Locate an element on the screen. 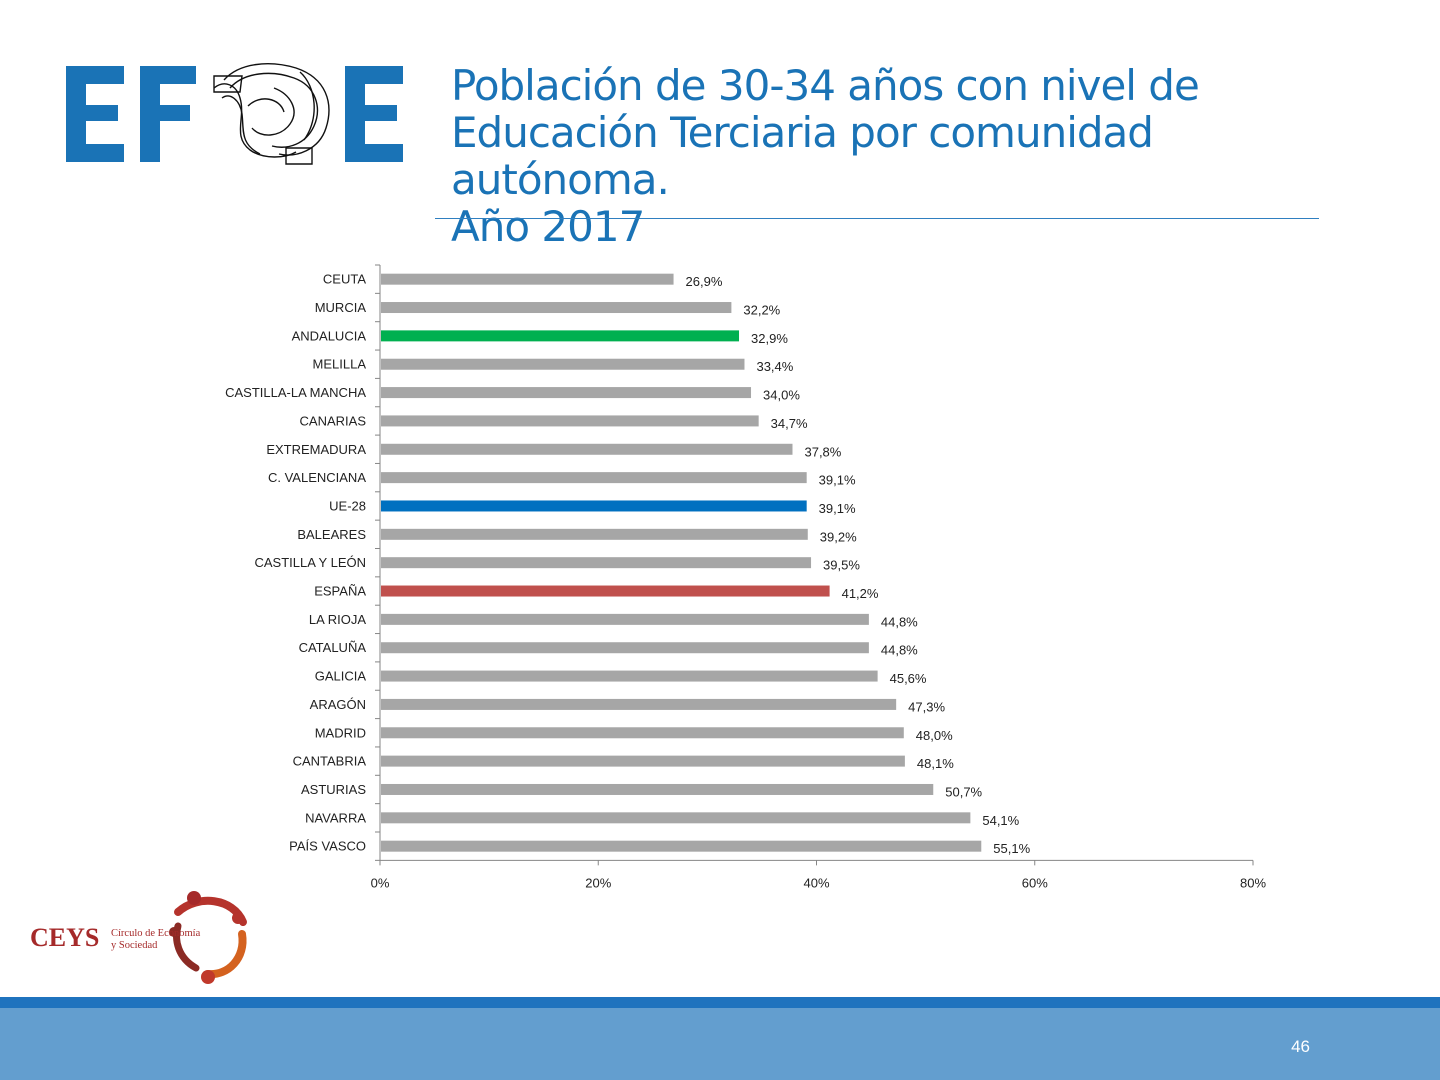 The width and height of the screenshot is (1440, 1080). x-tick-label: 80% is located at coordinates (1253, 882).